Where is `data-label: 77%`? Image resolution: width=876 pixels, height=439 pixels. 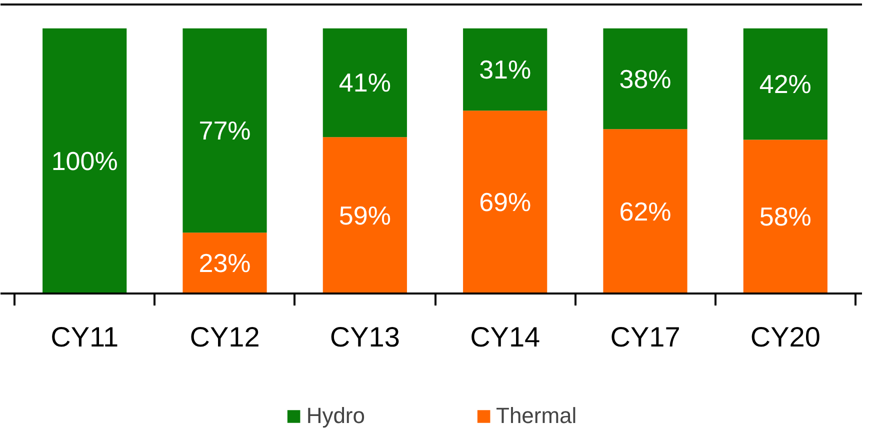
data-label: 77% is located at coordinates (224, 130).